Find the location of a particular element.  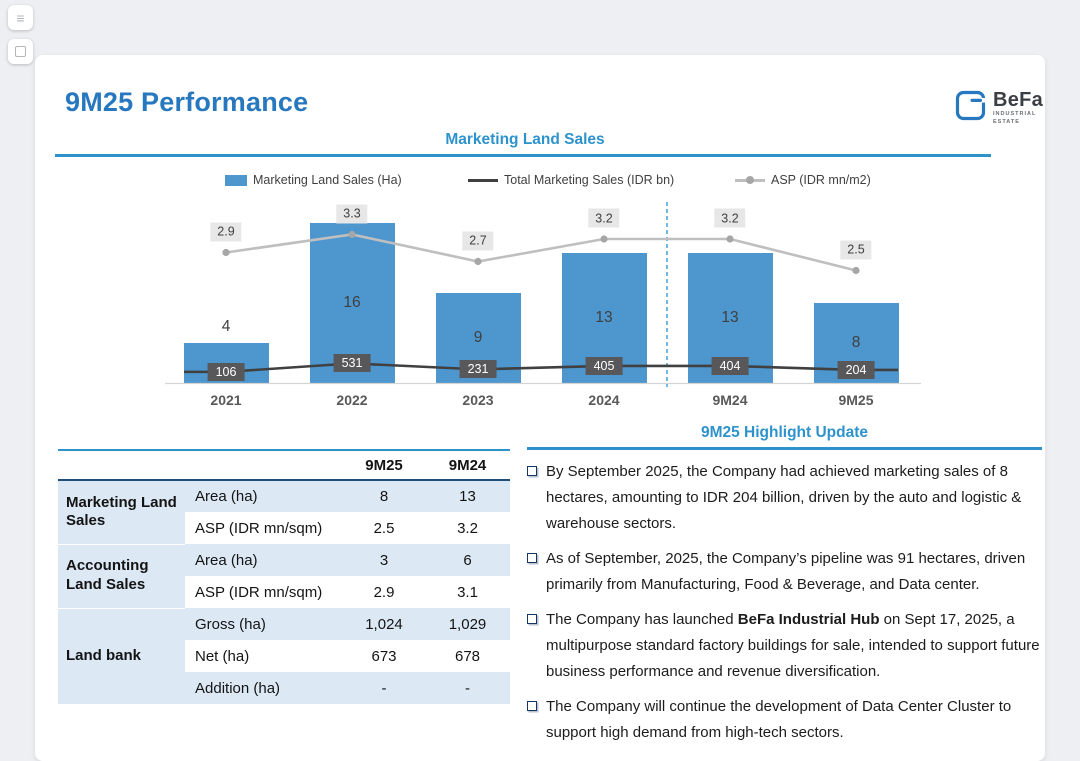

metric-value: 673 is located at coordinates (384, 656).